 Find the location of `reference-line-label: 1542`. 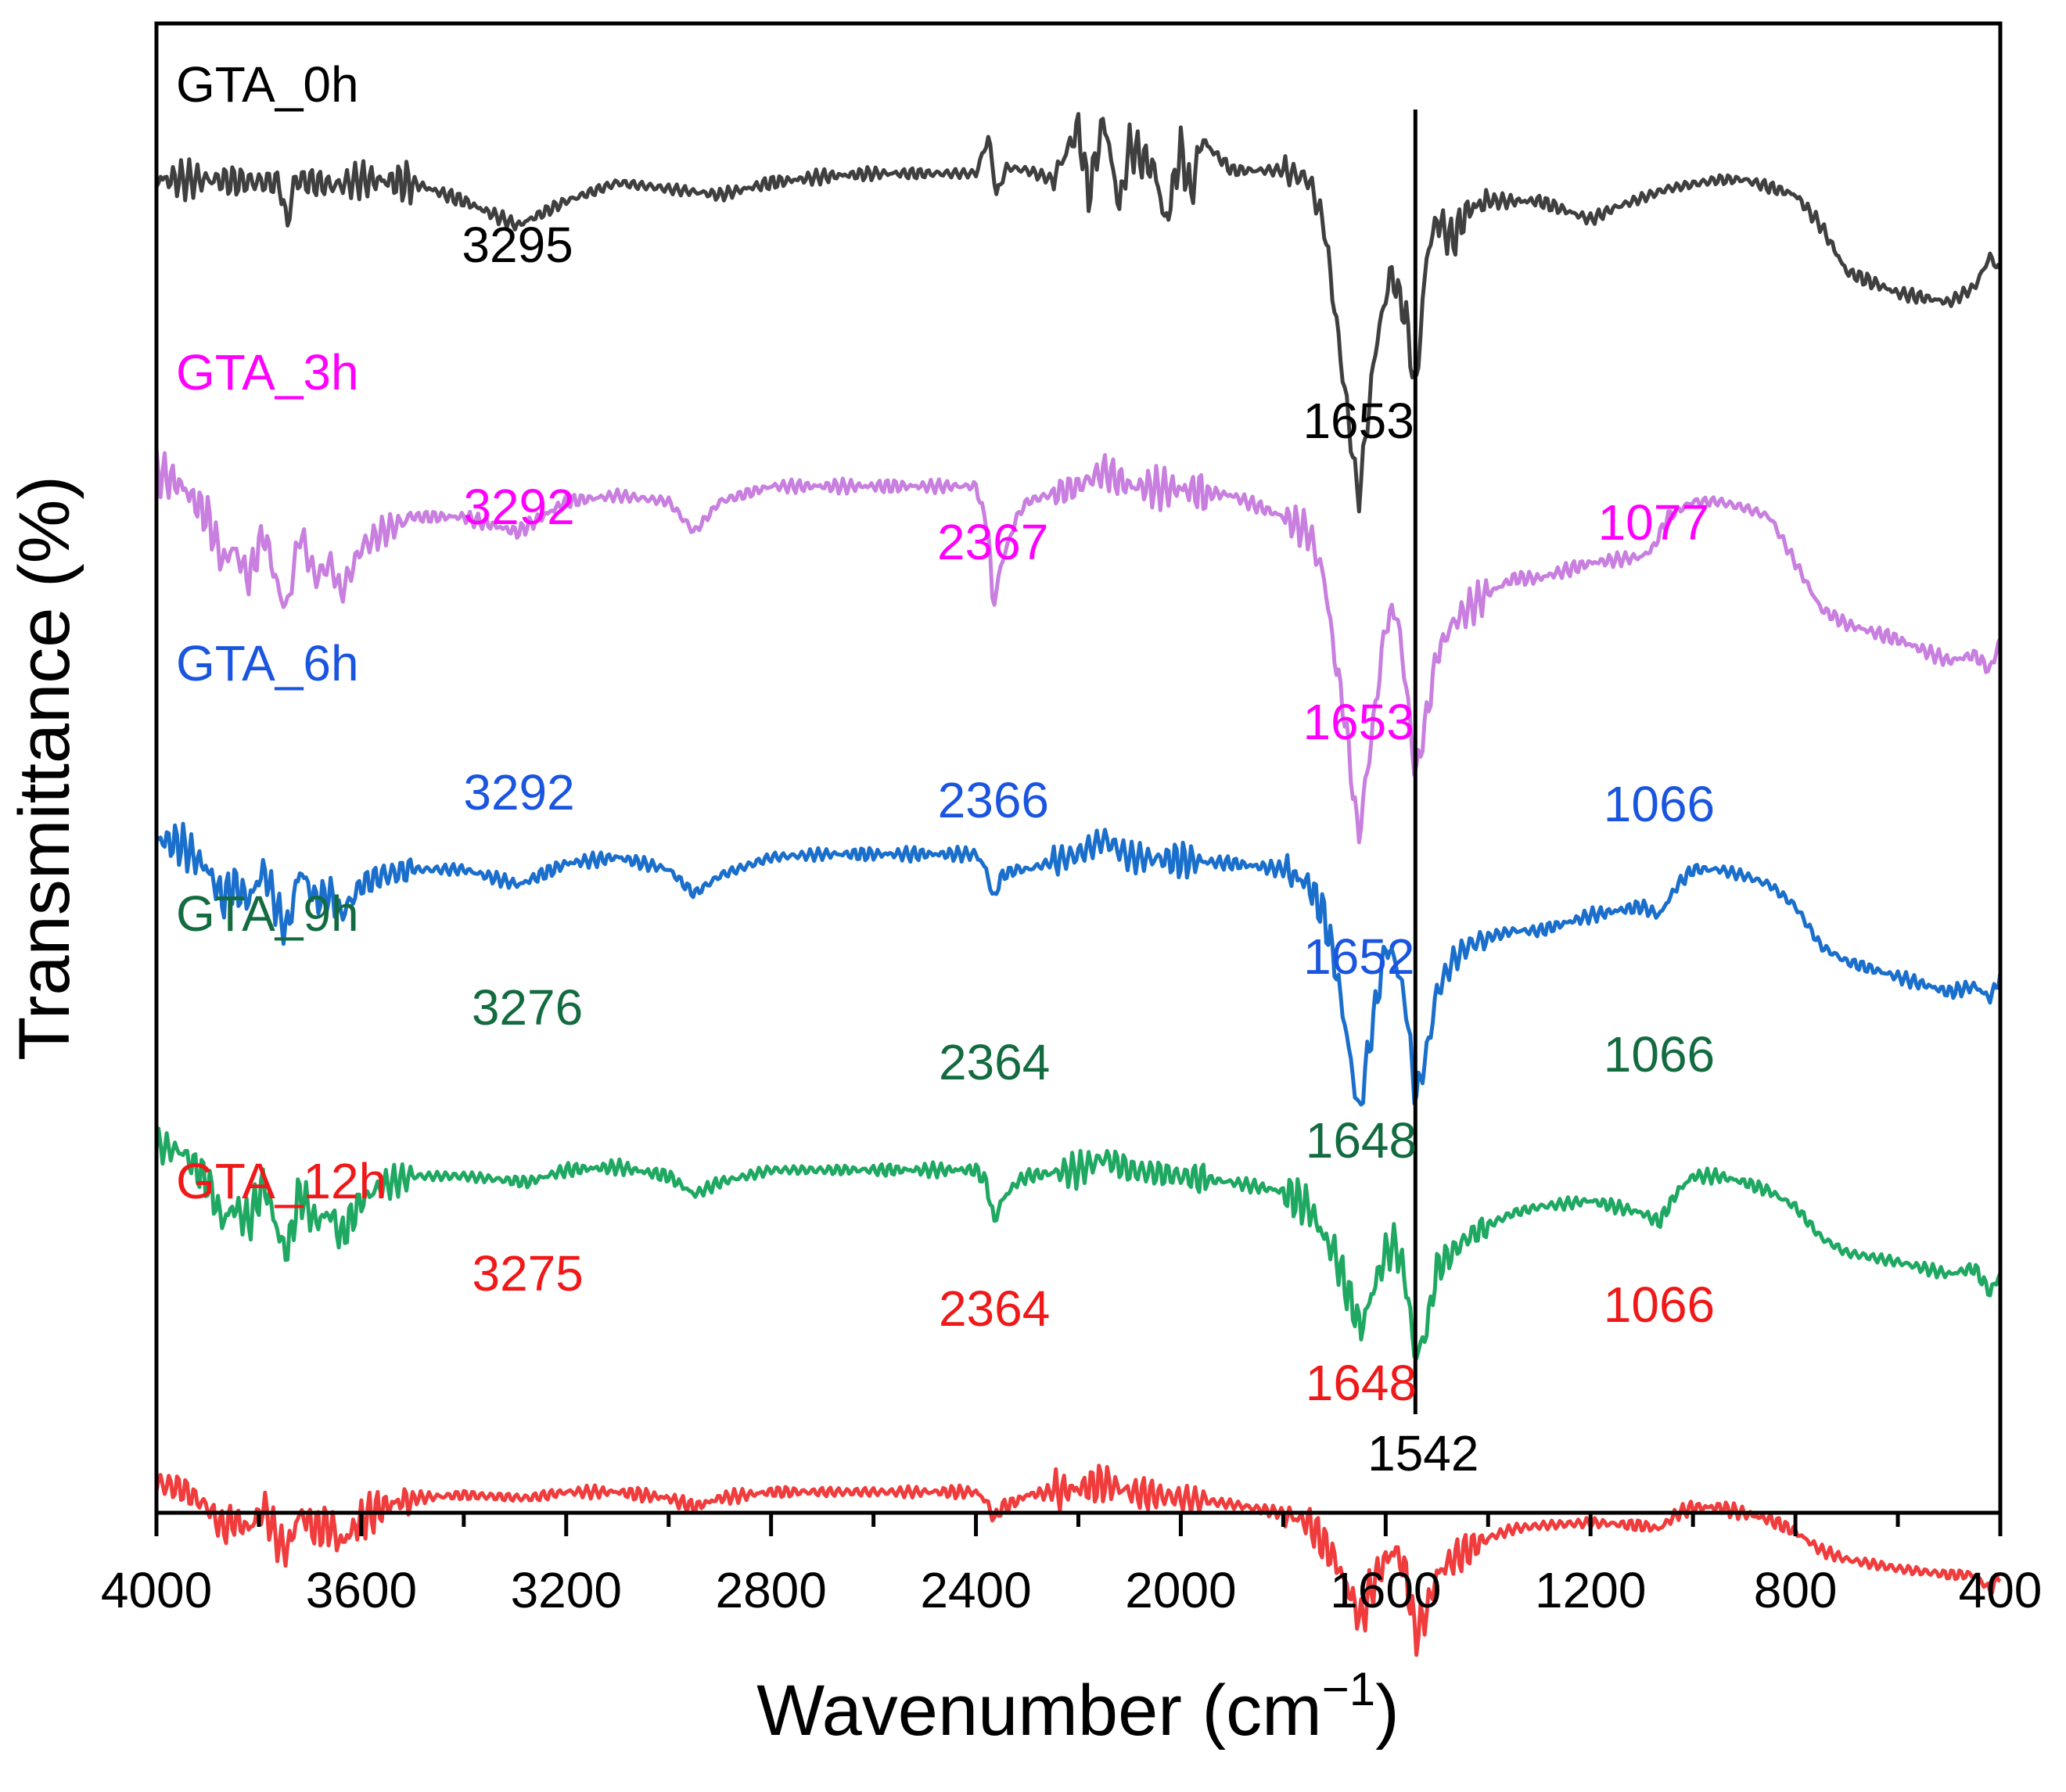

reference-line-label: 1542 is located at coordinates (1423, 1453).